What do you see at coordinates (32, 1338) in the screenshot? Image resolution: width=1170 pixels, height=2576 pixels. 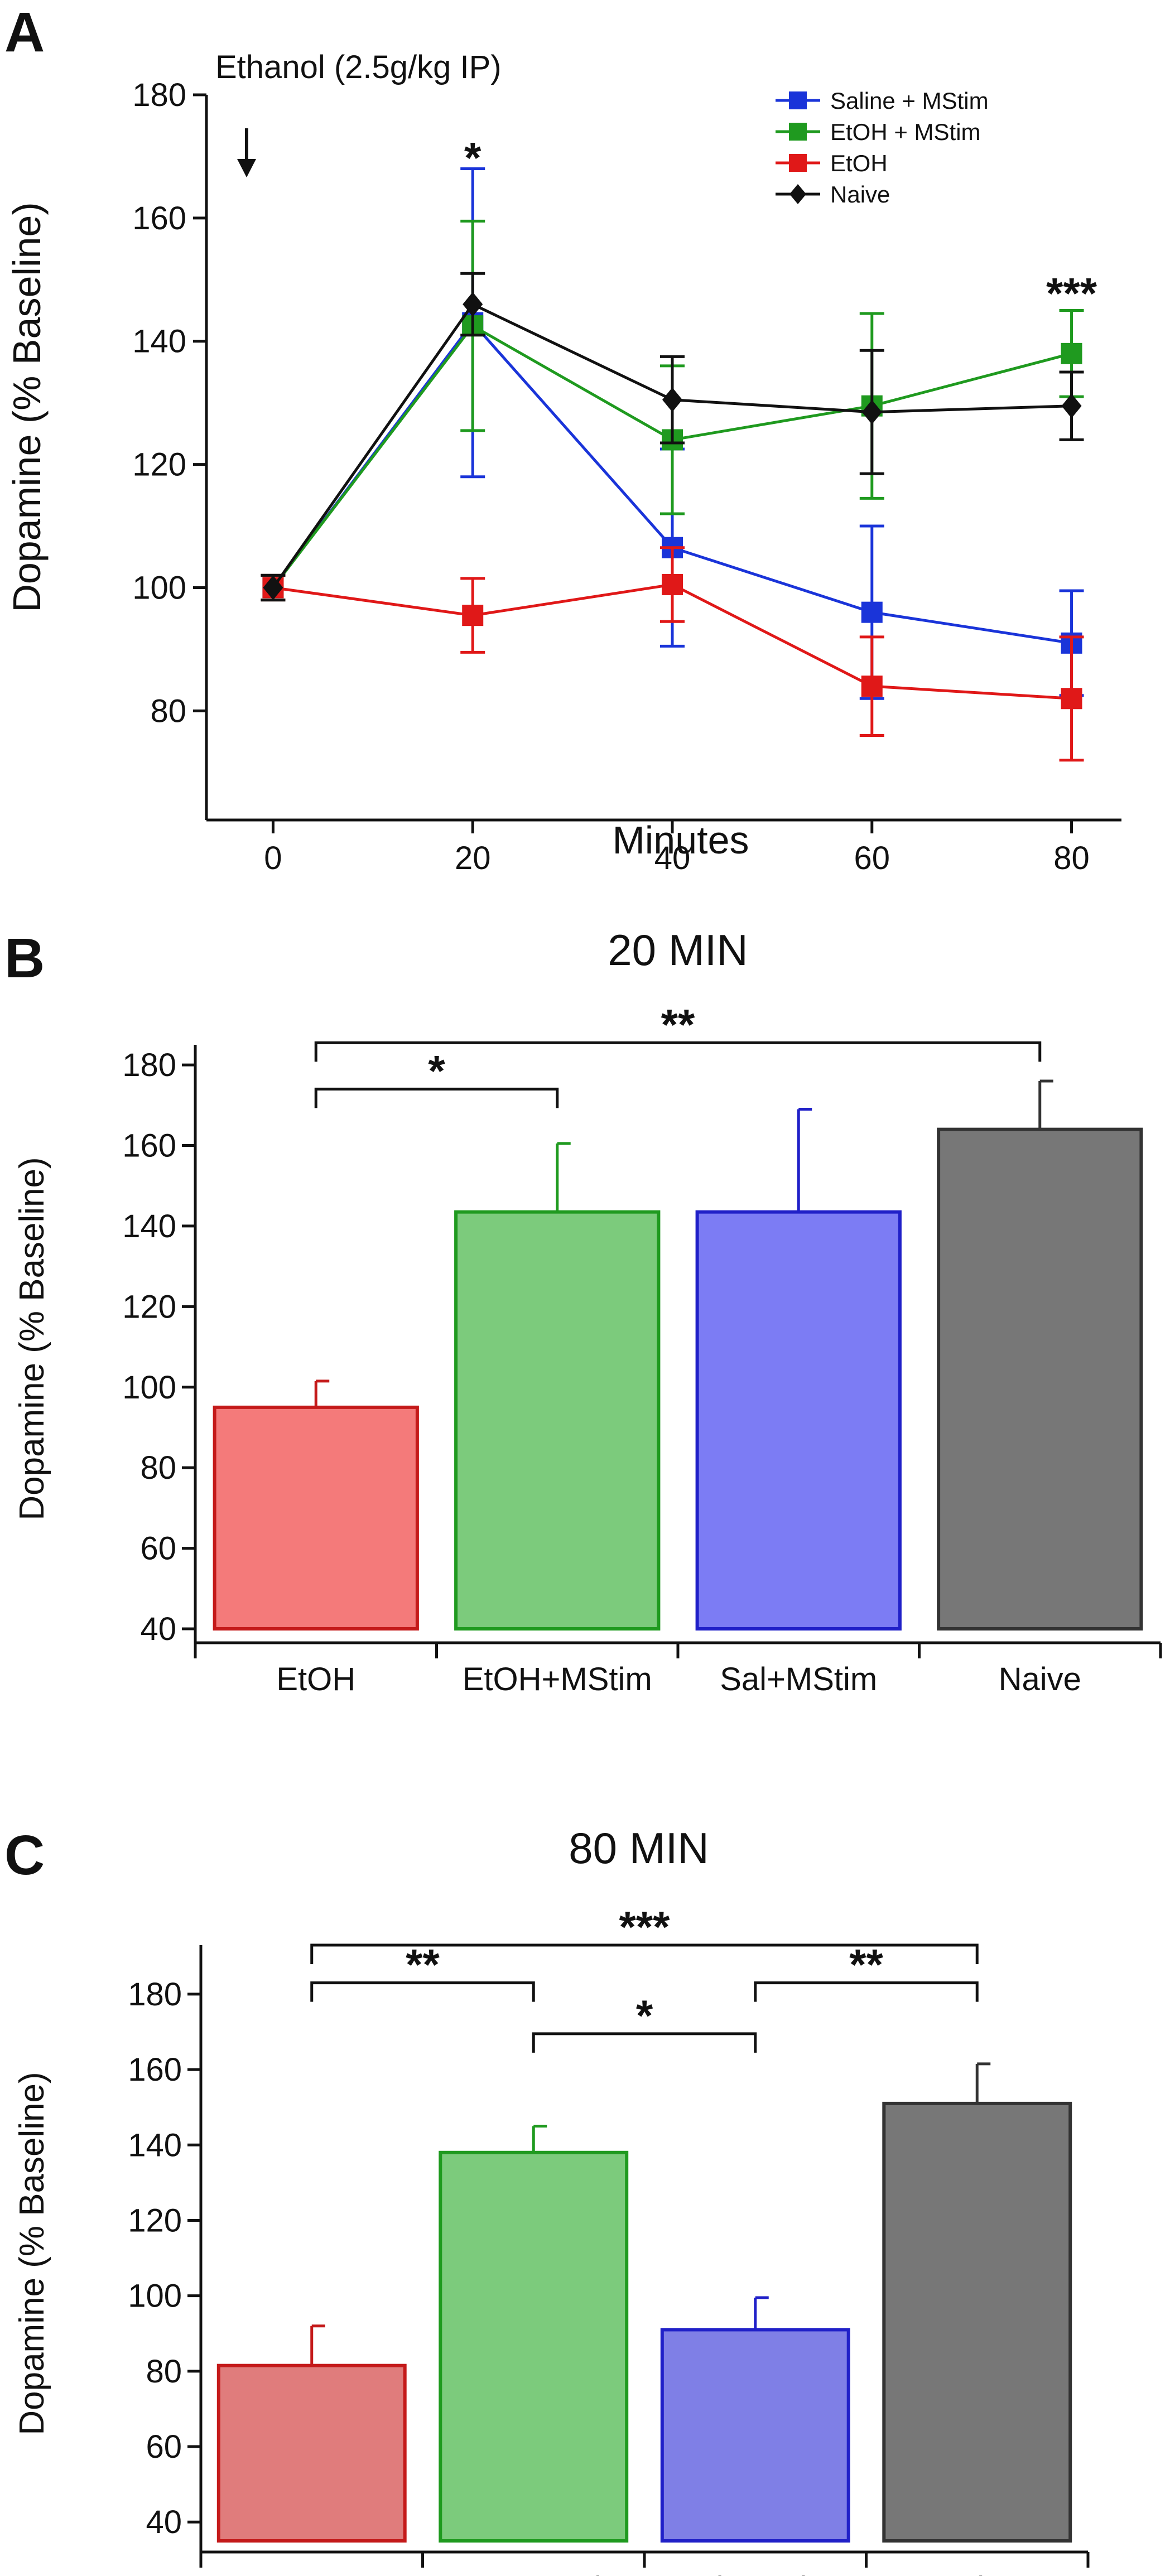 I see `y-axis-label-b: Dopamine (% Baseline)` at bounding box center [32, 1338].